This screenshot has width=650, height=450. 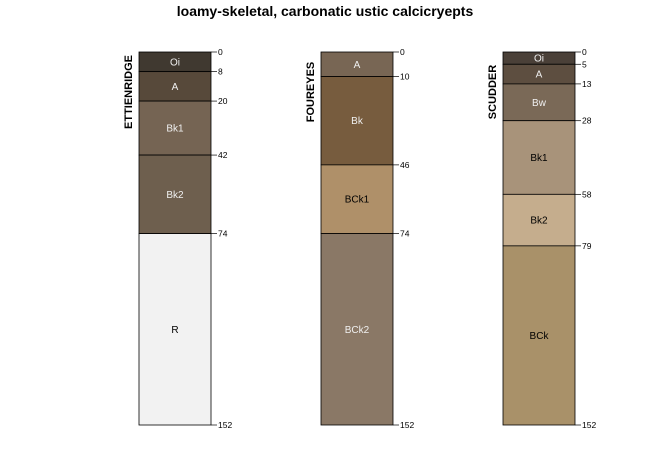 I want to click on horizon-bck2, so click(x=357, y=329).